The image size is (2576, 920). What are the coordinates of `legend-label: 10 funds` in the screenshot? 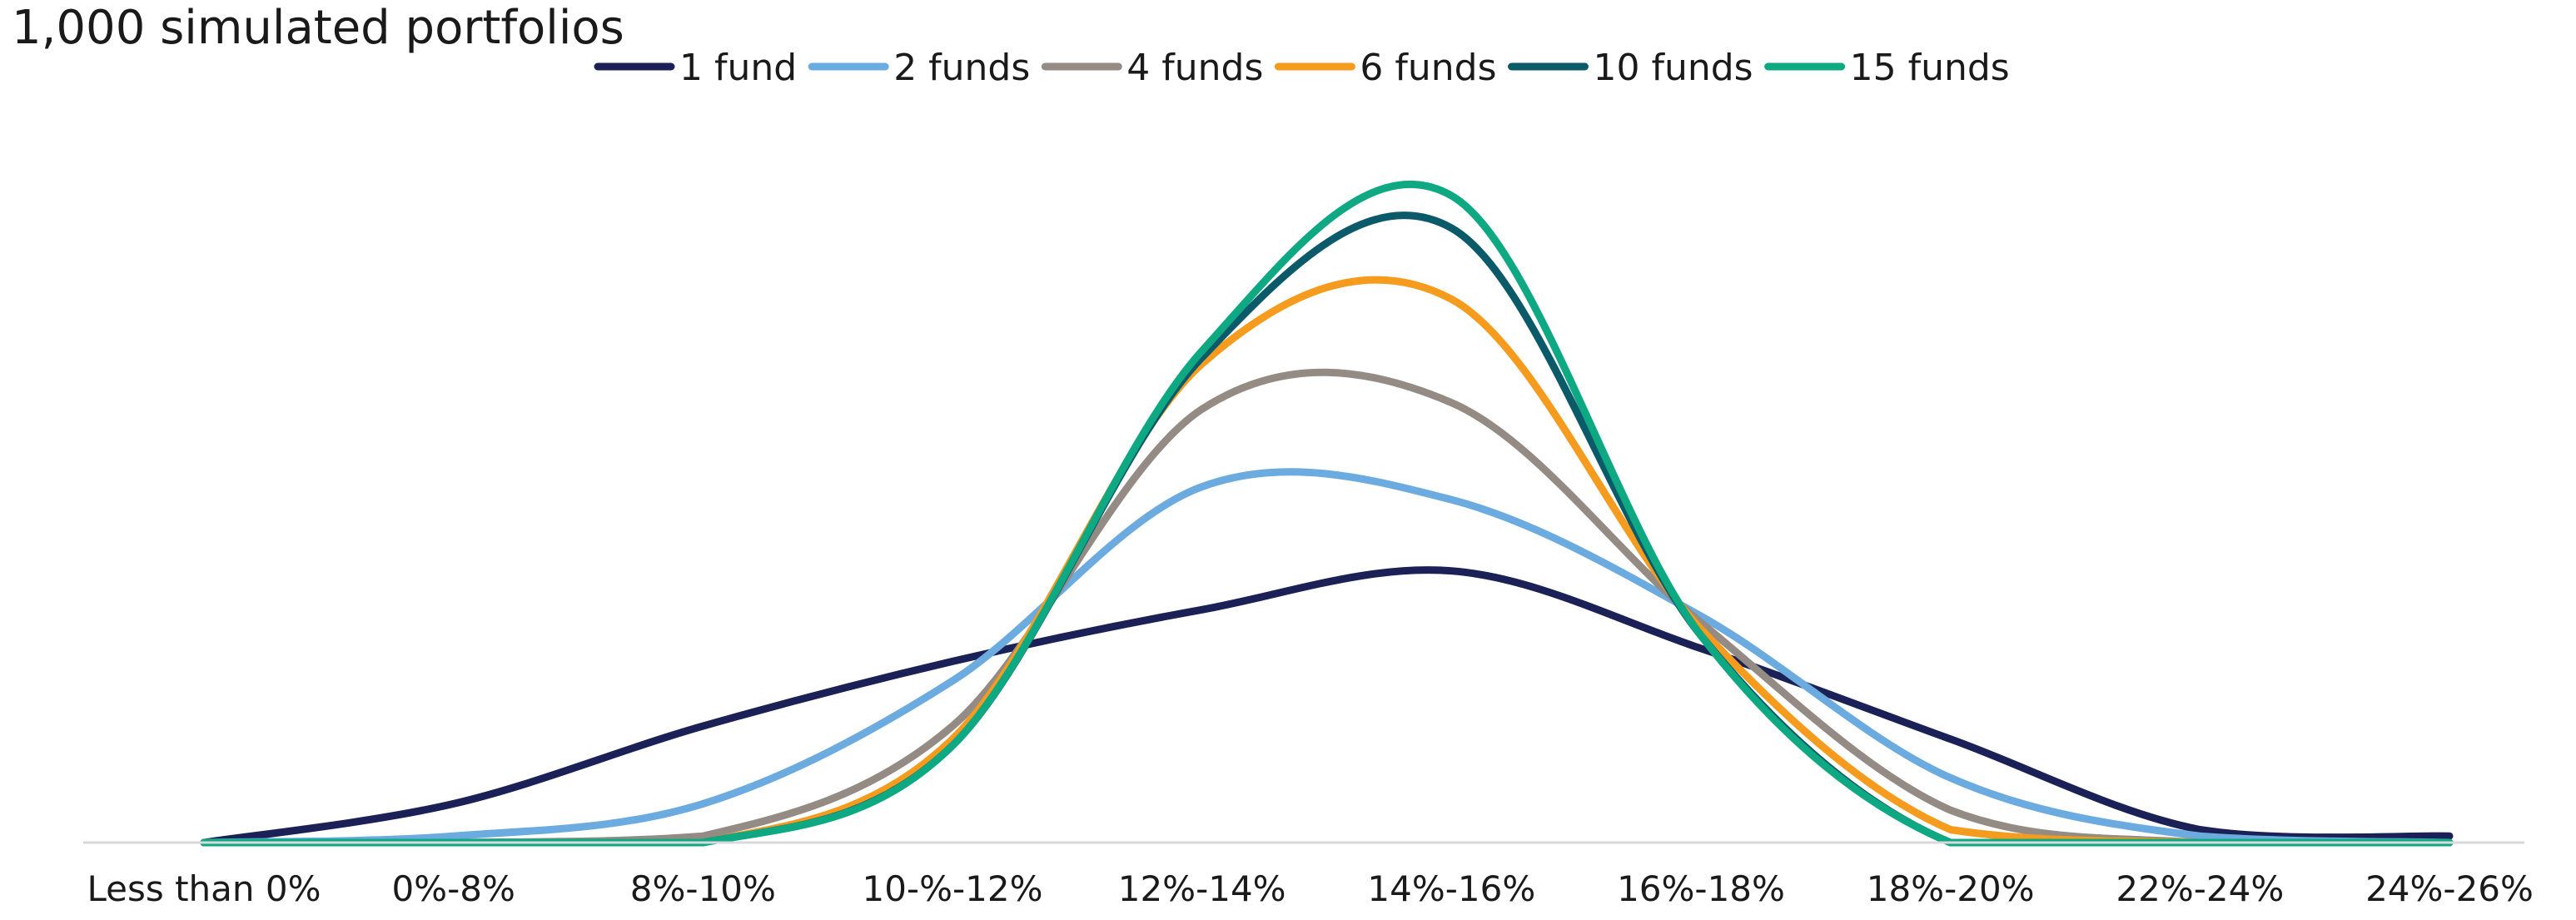 It's located at (1673, 68).